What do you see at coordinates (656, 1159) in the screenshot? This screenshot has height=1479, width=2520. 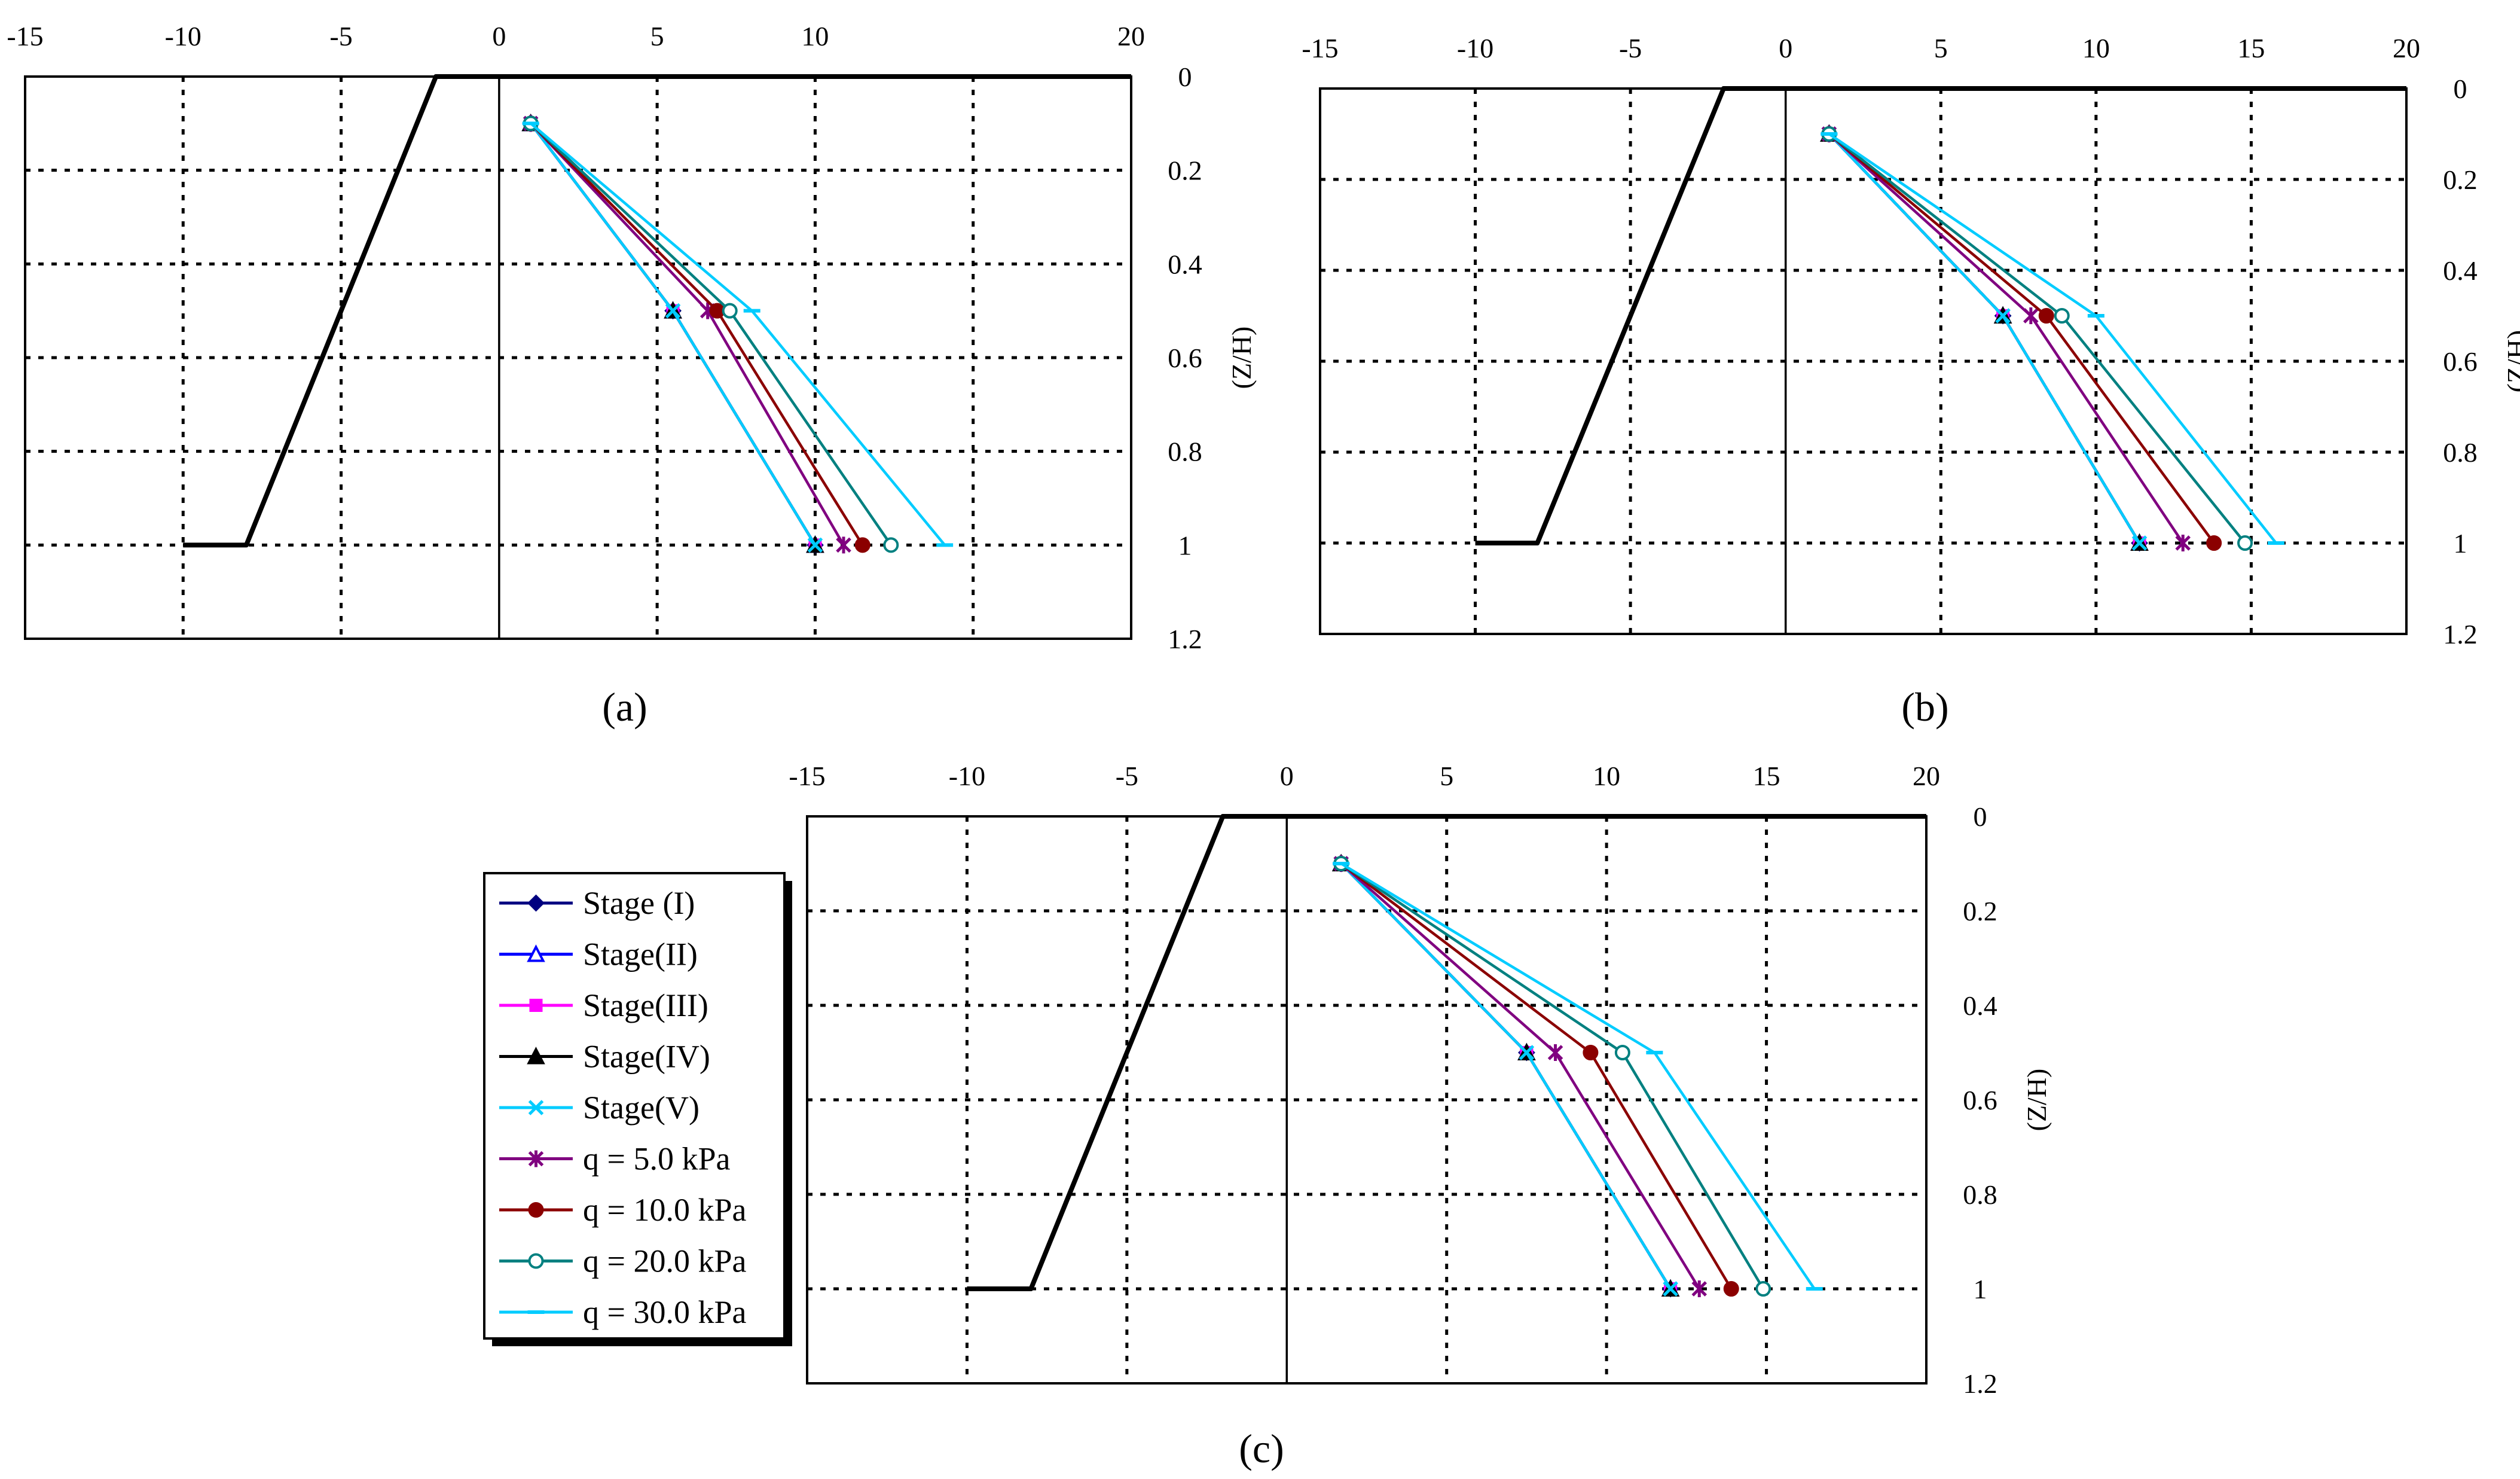 I see `legend-label: q = 5.0 kPa` at bounding box center [656, 1159].